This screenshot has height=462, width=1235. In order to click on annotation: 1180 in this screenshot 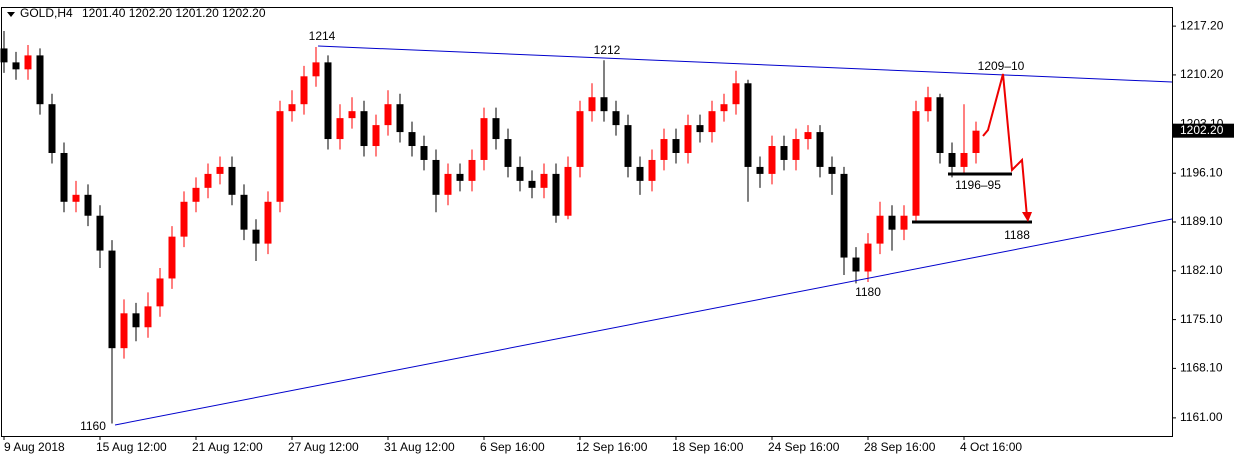, I will do `click(868, 292)`.